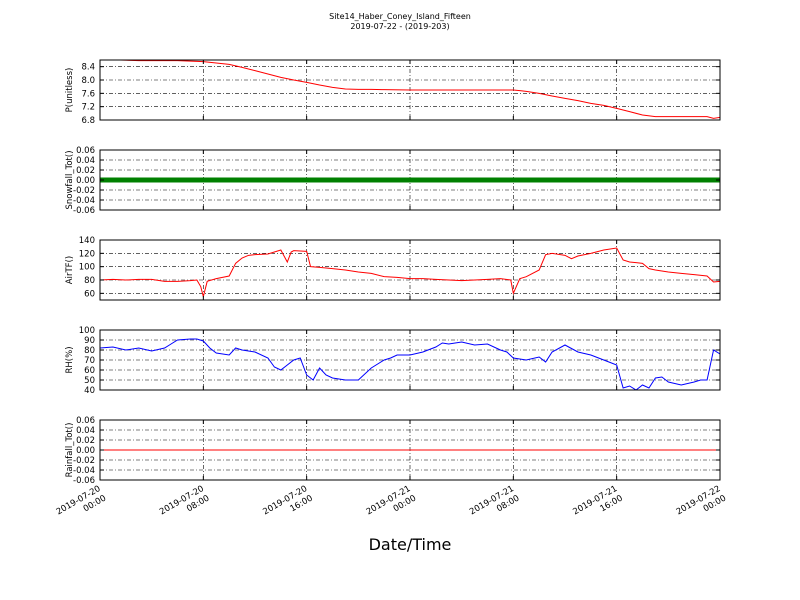 Image resolution: width=800 pixels, height=600 pixels. Describe the element at coordinates (89, 391) in the screenshot. I see `y-tick-label: 40` at that location.